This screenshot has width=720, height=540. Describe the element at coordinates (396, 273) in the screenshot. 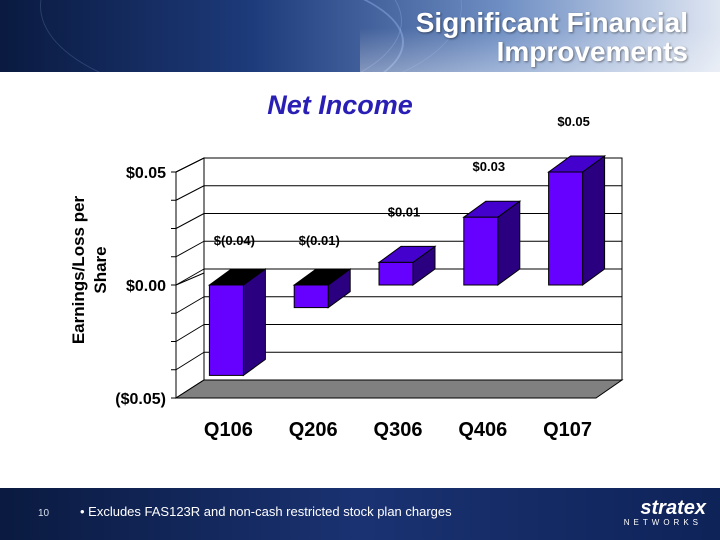

I see `bar-Q306` at that location.